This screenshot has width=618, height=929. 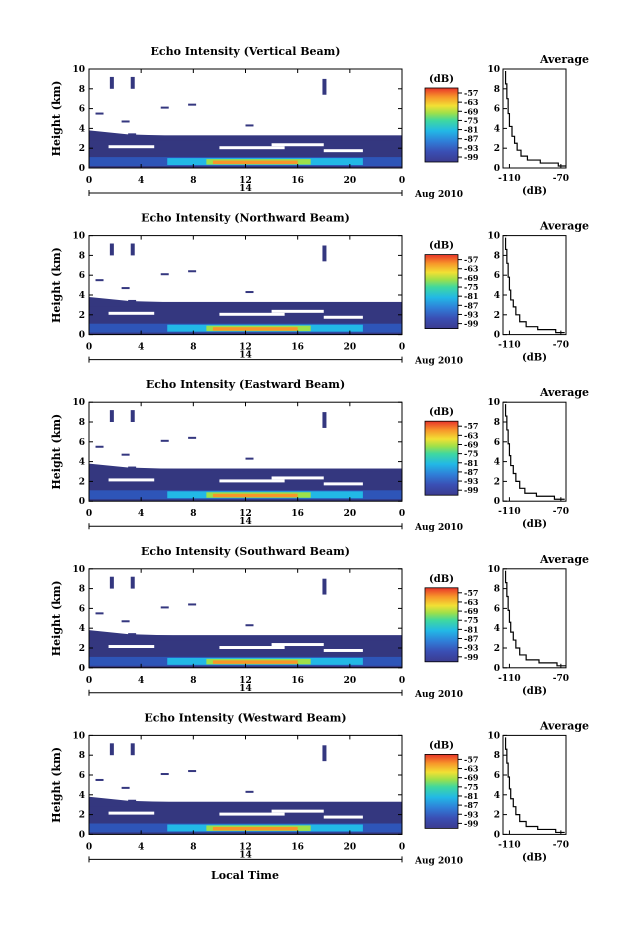 I want to click on average-y-tick-label: 8, so click(x=497, y=756).